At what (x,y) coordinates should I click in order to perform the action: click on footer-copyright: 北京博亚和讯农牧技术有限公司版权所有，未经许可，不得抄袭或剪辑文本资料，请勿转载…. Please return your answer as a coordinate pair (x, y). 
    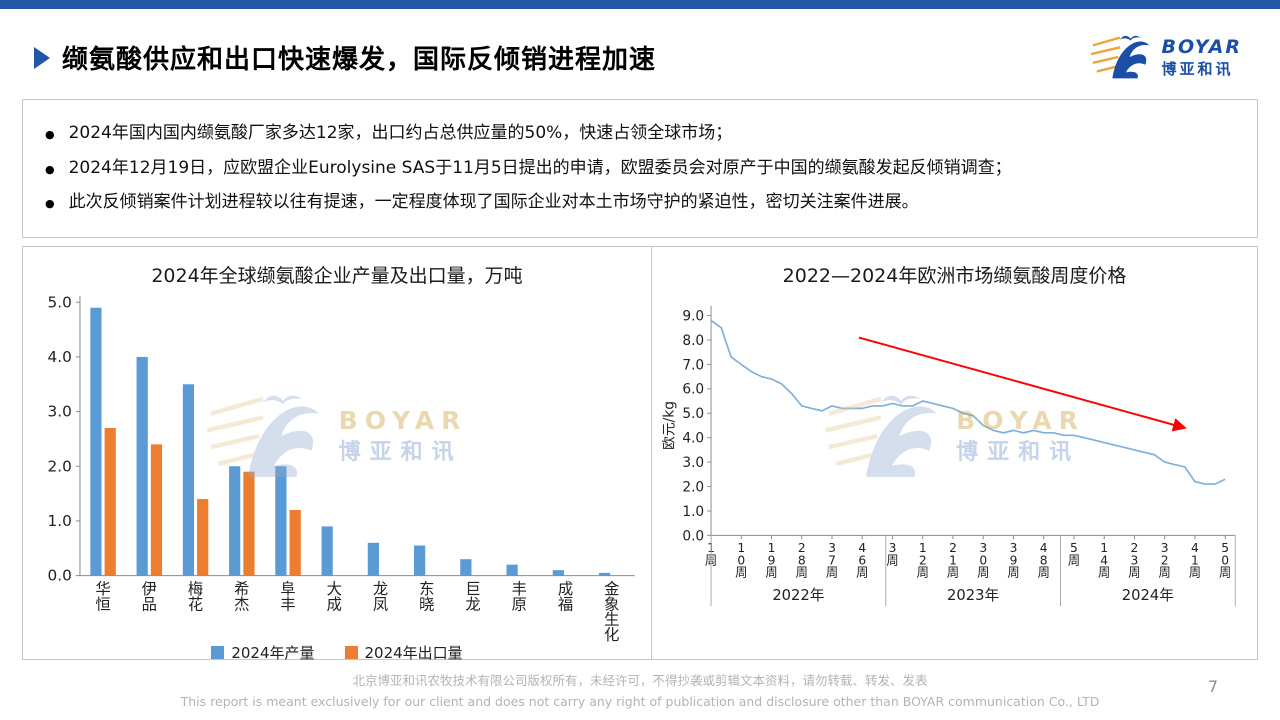
    Looking at the image, I should click on (640, 691).